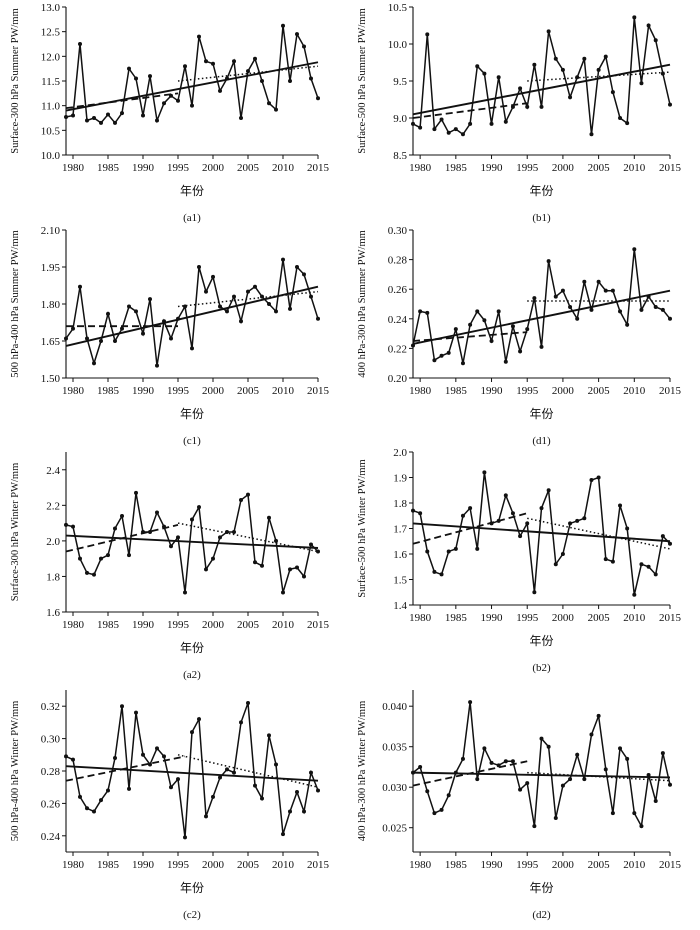 The image size is (700, 930). What do you see at coordinates (470, 528) in the screenshot?
I see `trend-line-early` at bounding box center [470, 528].